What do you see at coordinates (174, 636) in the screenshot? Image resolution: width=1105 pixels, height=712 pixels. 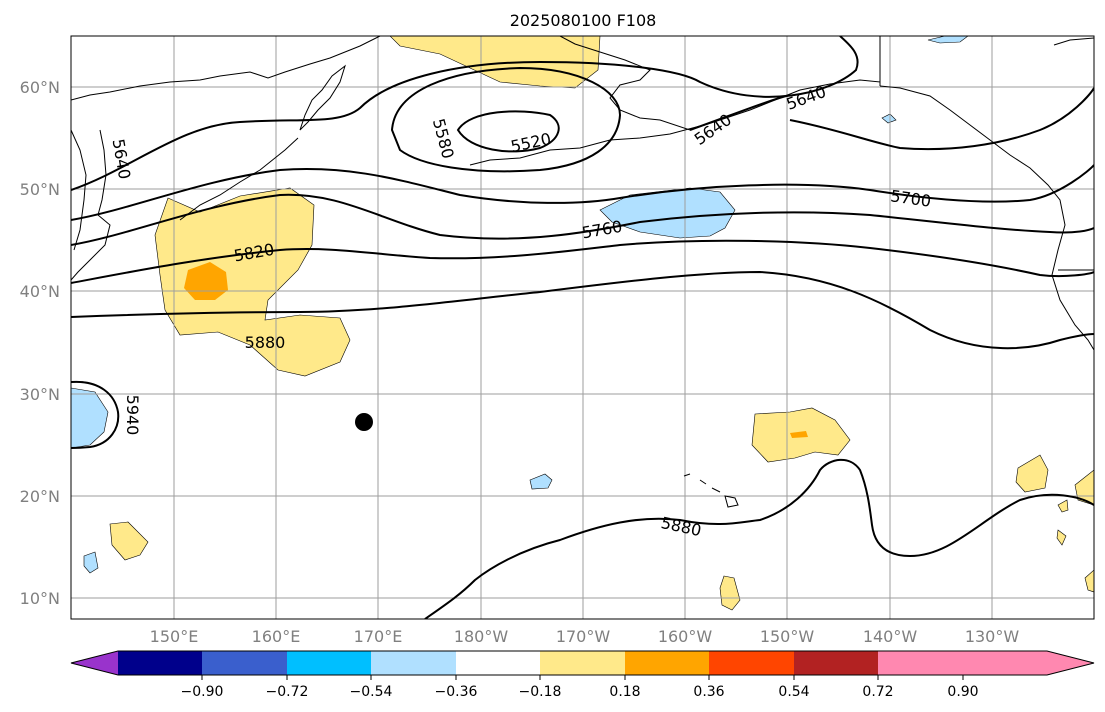 I see `lon-label: 150°E` at bounding box center [174, 636].